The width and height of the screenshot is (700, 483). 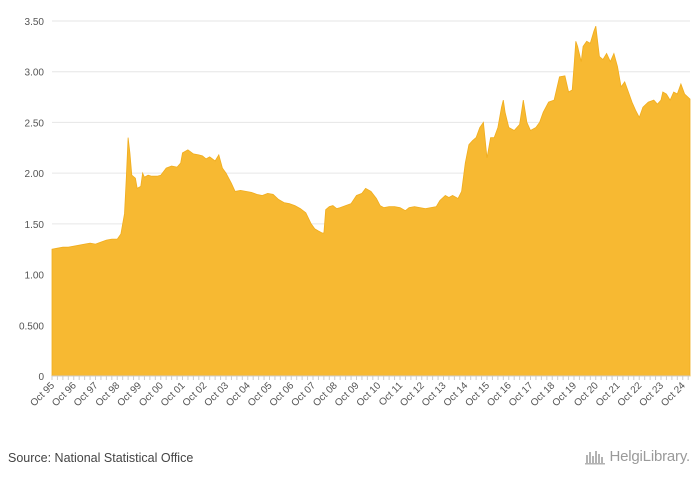 What do you see at coordinates (35, 123) in the screenshot?
I see `y-tick-label: 2.50` at bounding box center [35, 123].